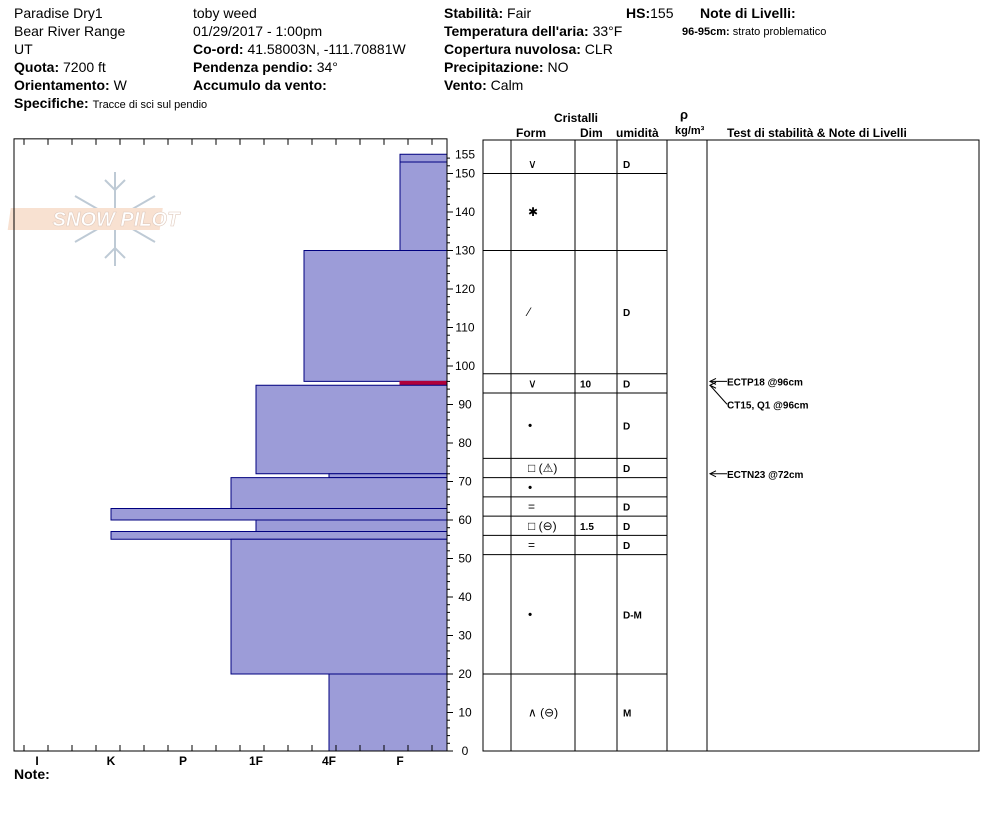 The height and width of the screenshot is (840, 994). Describe the element at coordinates (465, 212) in the screenshot. I see `y-tick-label: 140` at that location.